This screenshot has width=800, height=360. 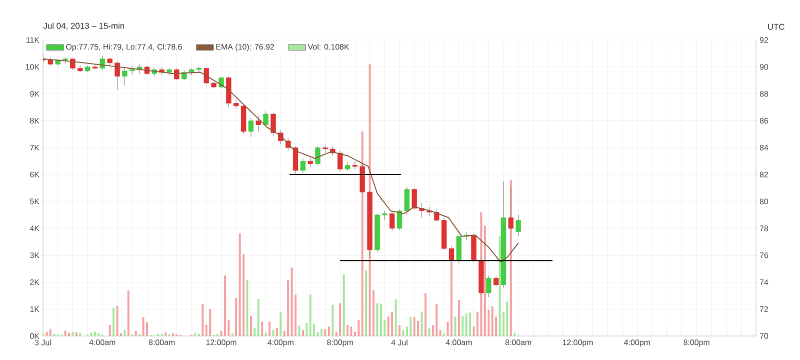 What do you see at coordinates (776, 27) in the screenshot?
I see `text: UTC` at bounding box center [776, 27].